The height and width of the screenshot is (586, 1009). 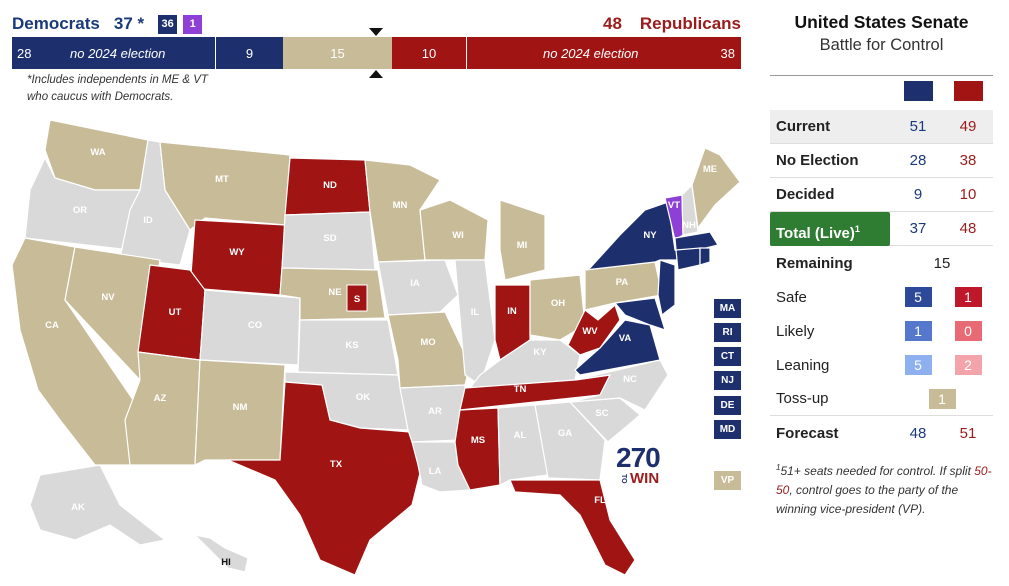 What do you see at coordinates (619, 385) in the screenshot?
I see `state-NC` at bounding box center [619, 385].